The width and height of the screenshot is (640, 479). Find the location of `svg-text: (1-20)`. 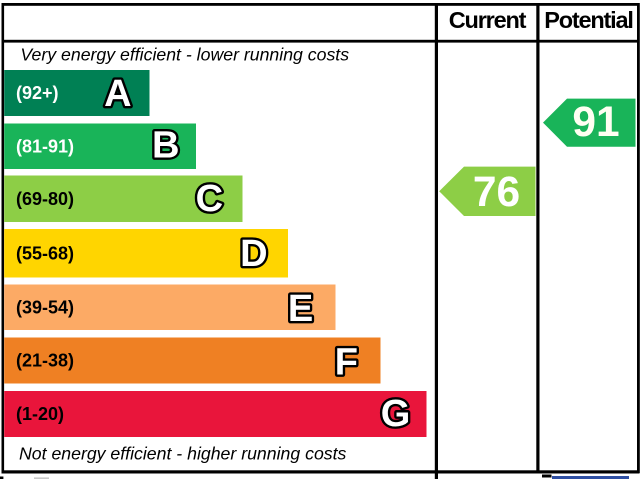

svg-text: (1-20) is located at coordinates (40, 414).